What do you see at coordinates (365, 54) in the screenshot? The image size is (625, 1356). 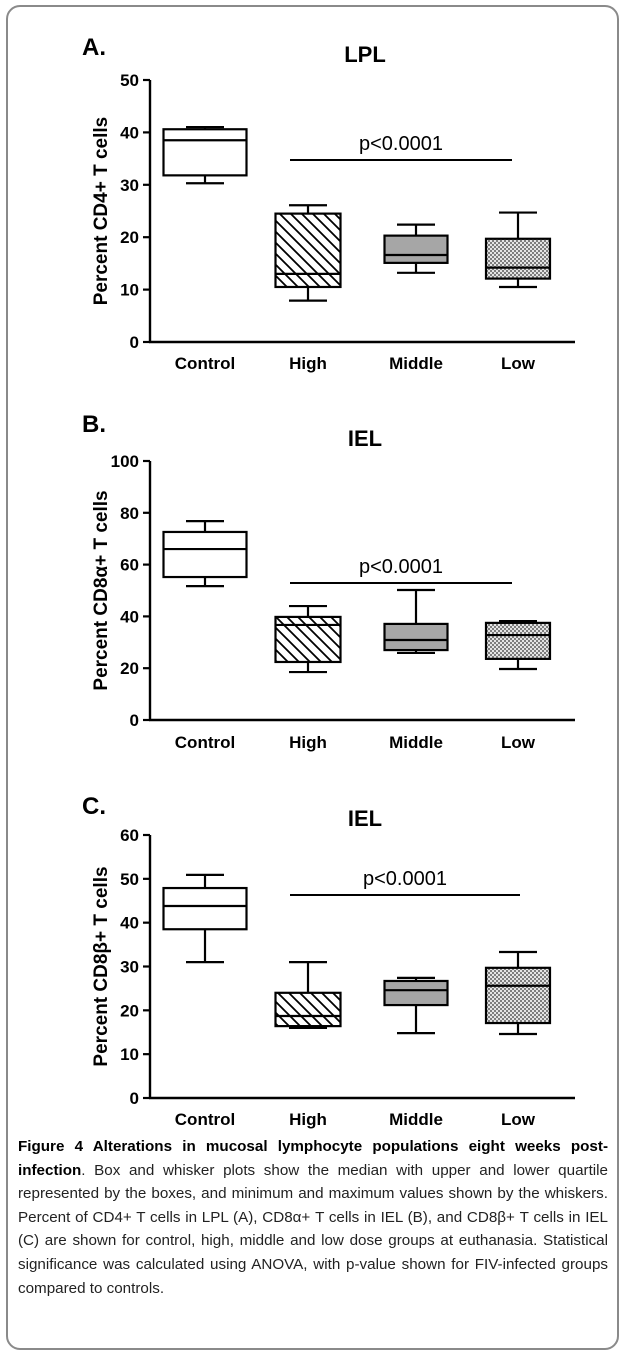 I see `chart-title: LPL` at bounding box center [365, 54].